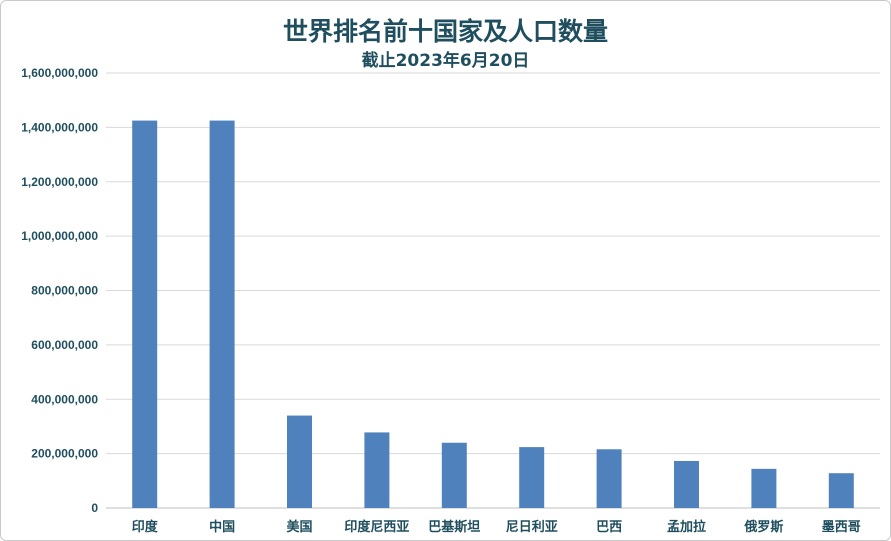 This screenshot has height=541, width=891. What do you see at coordinates (763, 527) in the screenshot?
I see `x-tick-label: 俄罗斯` at bounding box center [763, 527].